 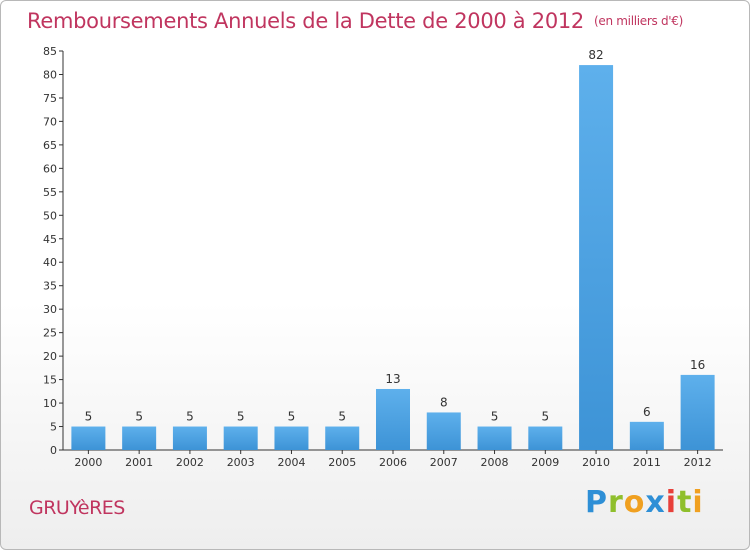 What do you see at coordinates (393, 462) in the screenshot?
I see `x-tick-label: 2006` at bounding box center [393, 462].